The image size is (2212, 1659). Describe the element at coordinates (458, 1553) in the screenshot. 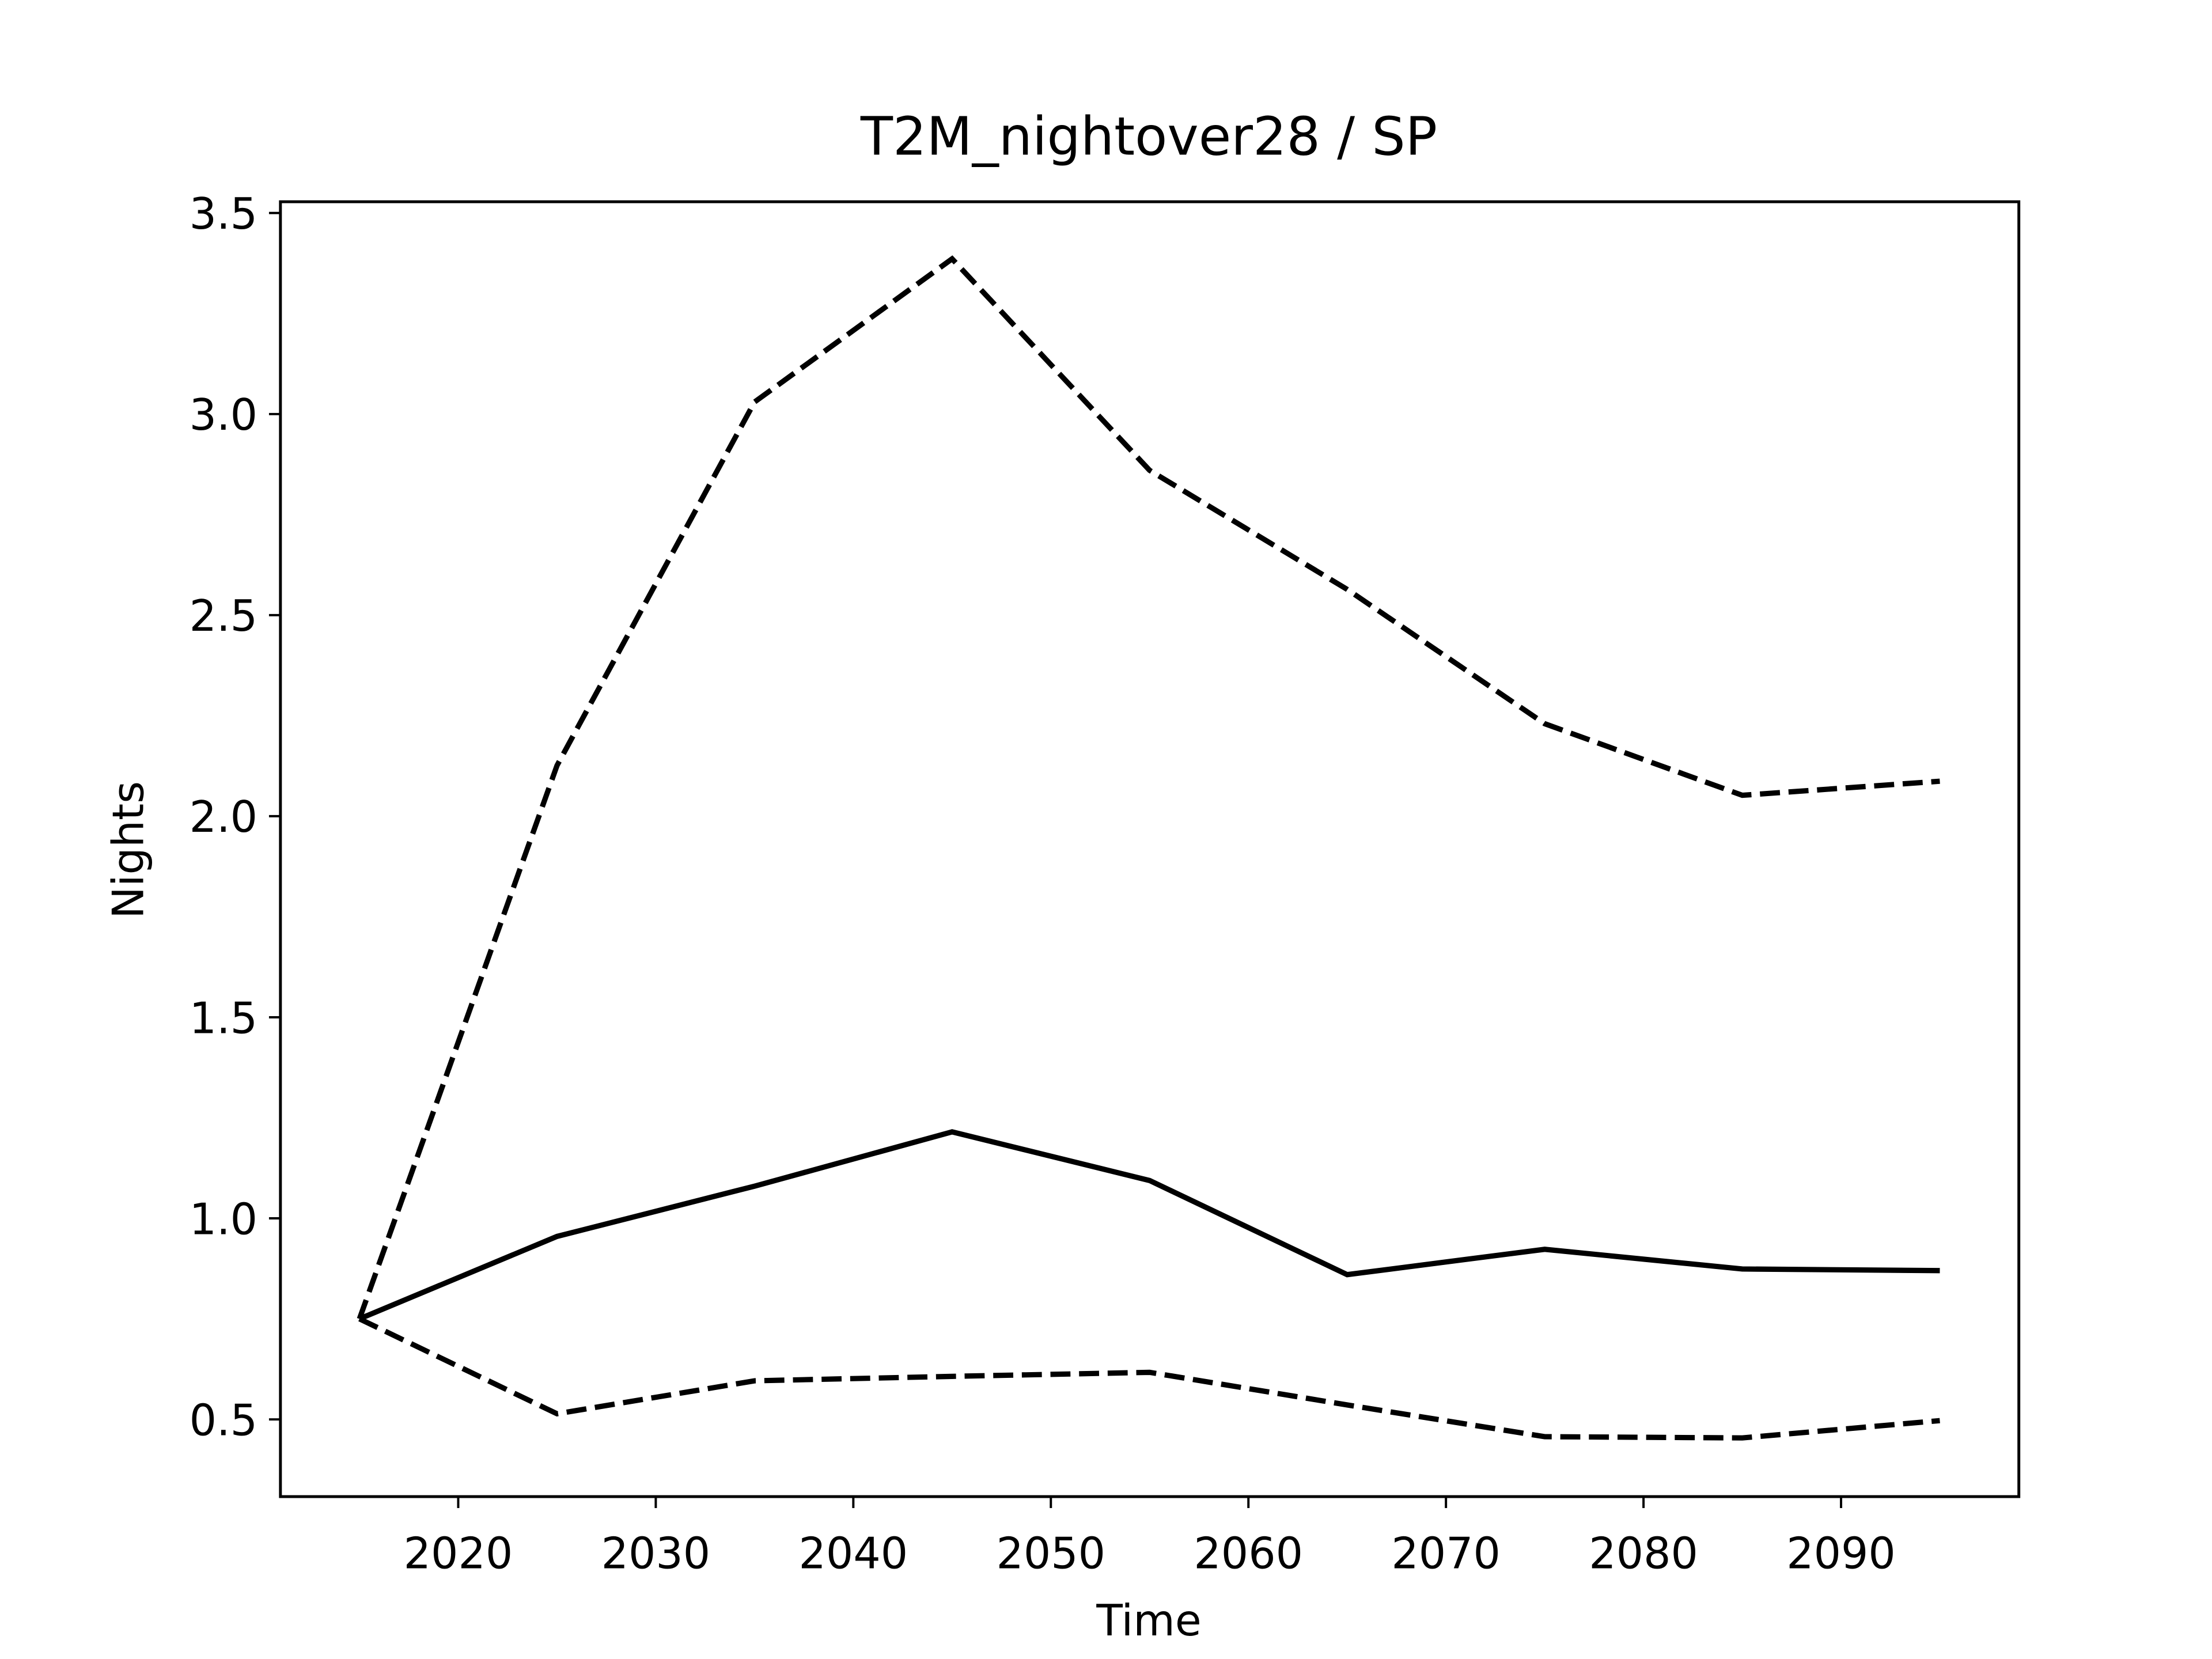

I see `x-tick-label: 2020` at that location.